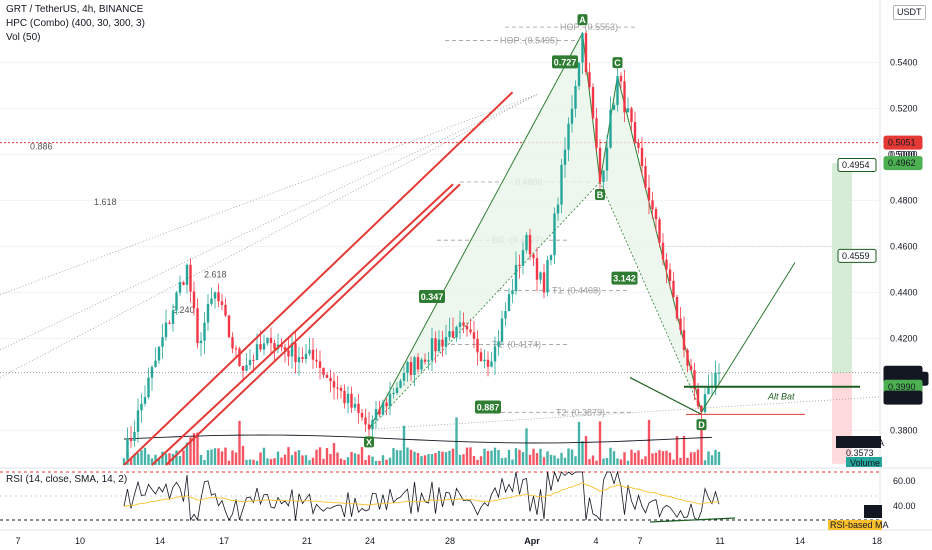 The height and width of the screenshot is (550, 932). Describe the element at coordinates (701, 425) in the screenshot. I see `pattern-point-box` at that location.